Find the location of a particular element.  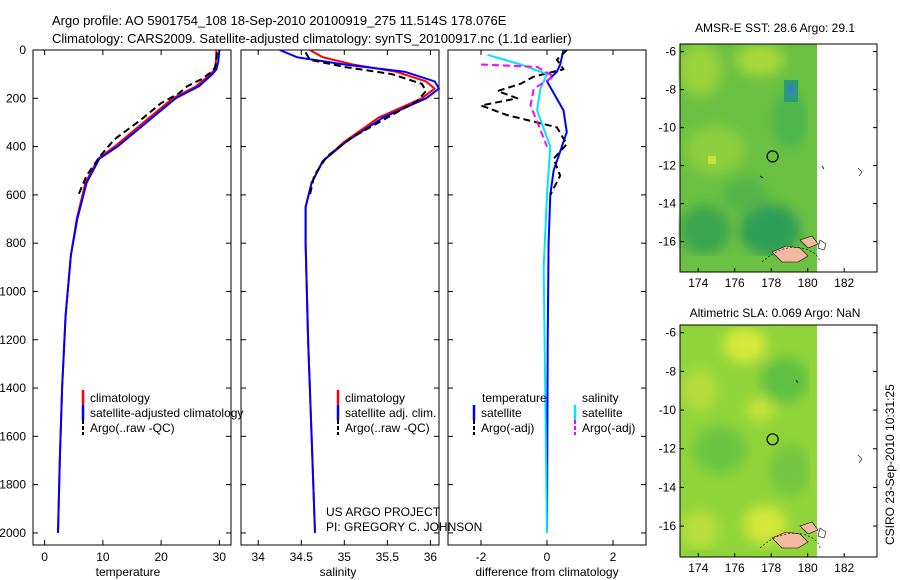

sst-map-y-ticks: -6 -8 -10 -12 -14 -16 is located at coordinates (768, 147).